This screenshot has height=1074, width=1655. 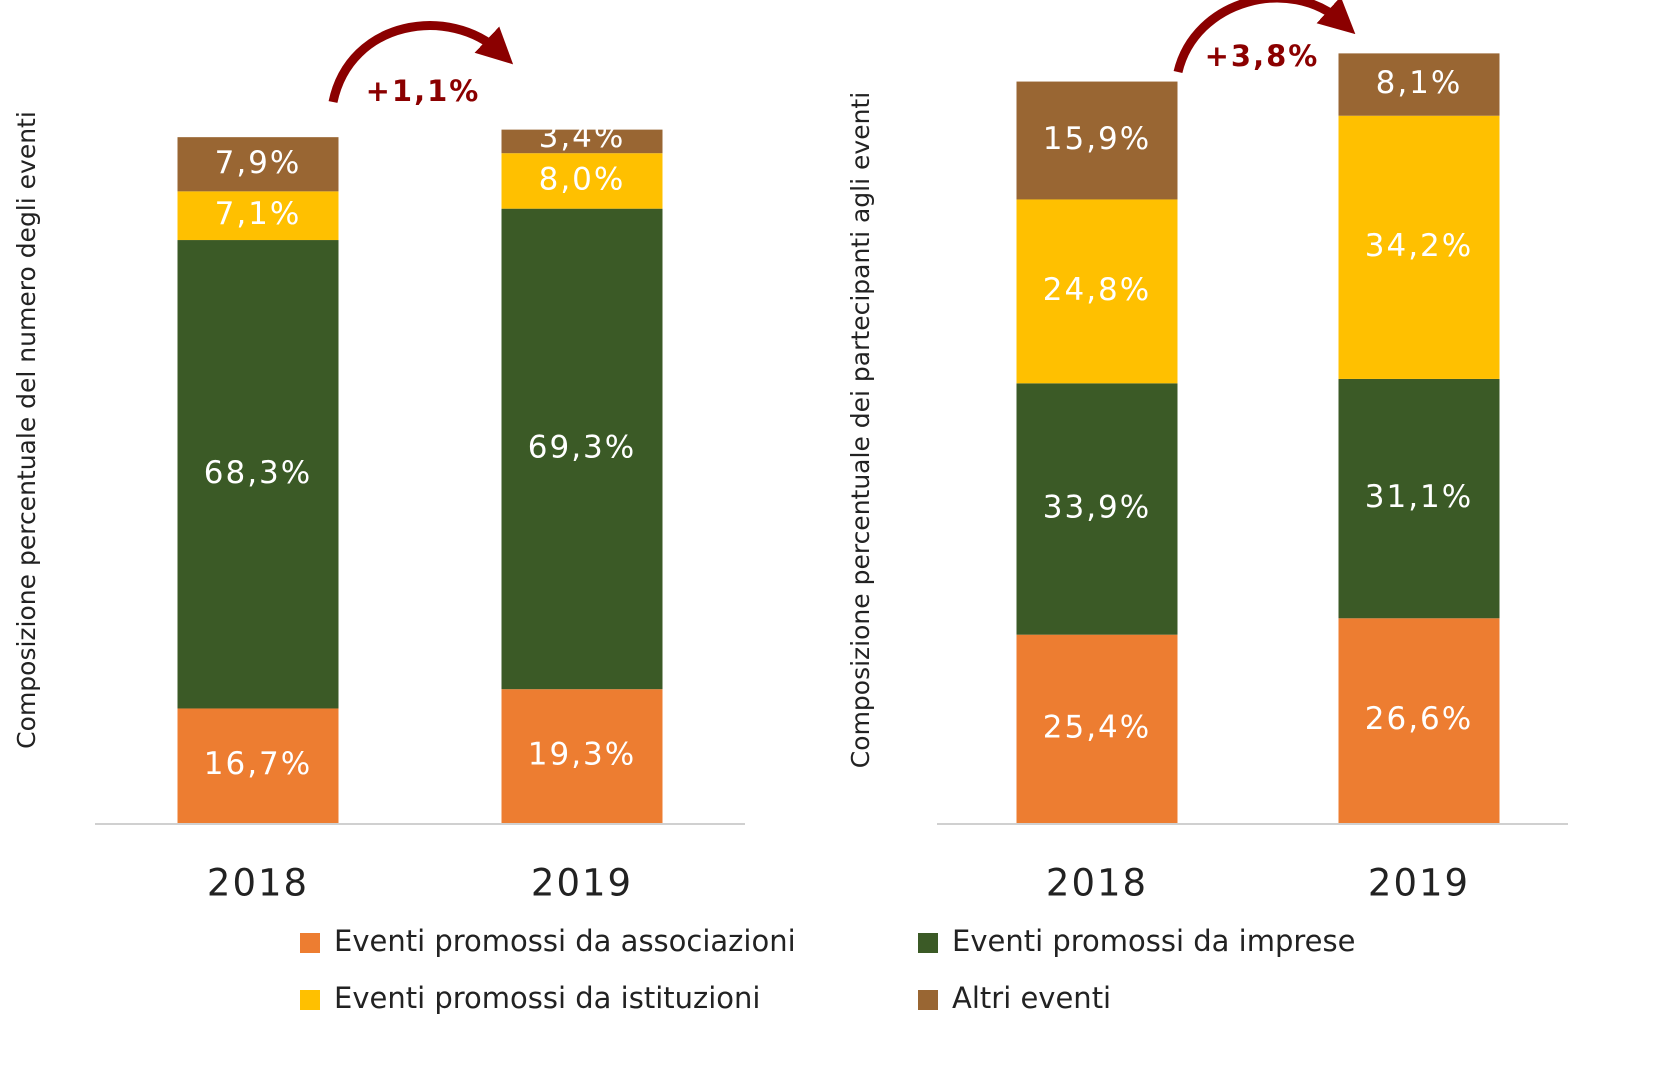 I want to click on data-label: 31,1%, so click(x=1419, y=497).